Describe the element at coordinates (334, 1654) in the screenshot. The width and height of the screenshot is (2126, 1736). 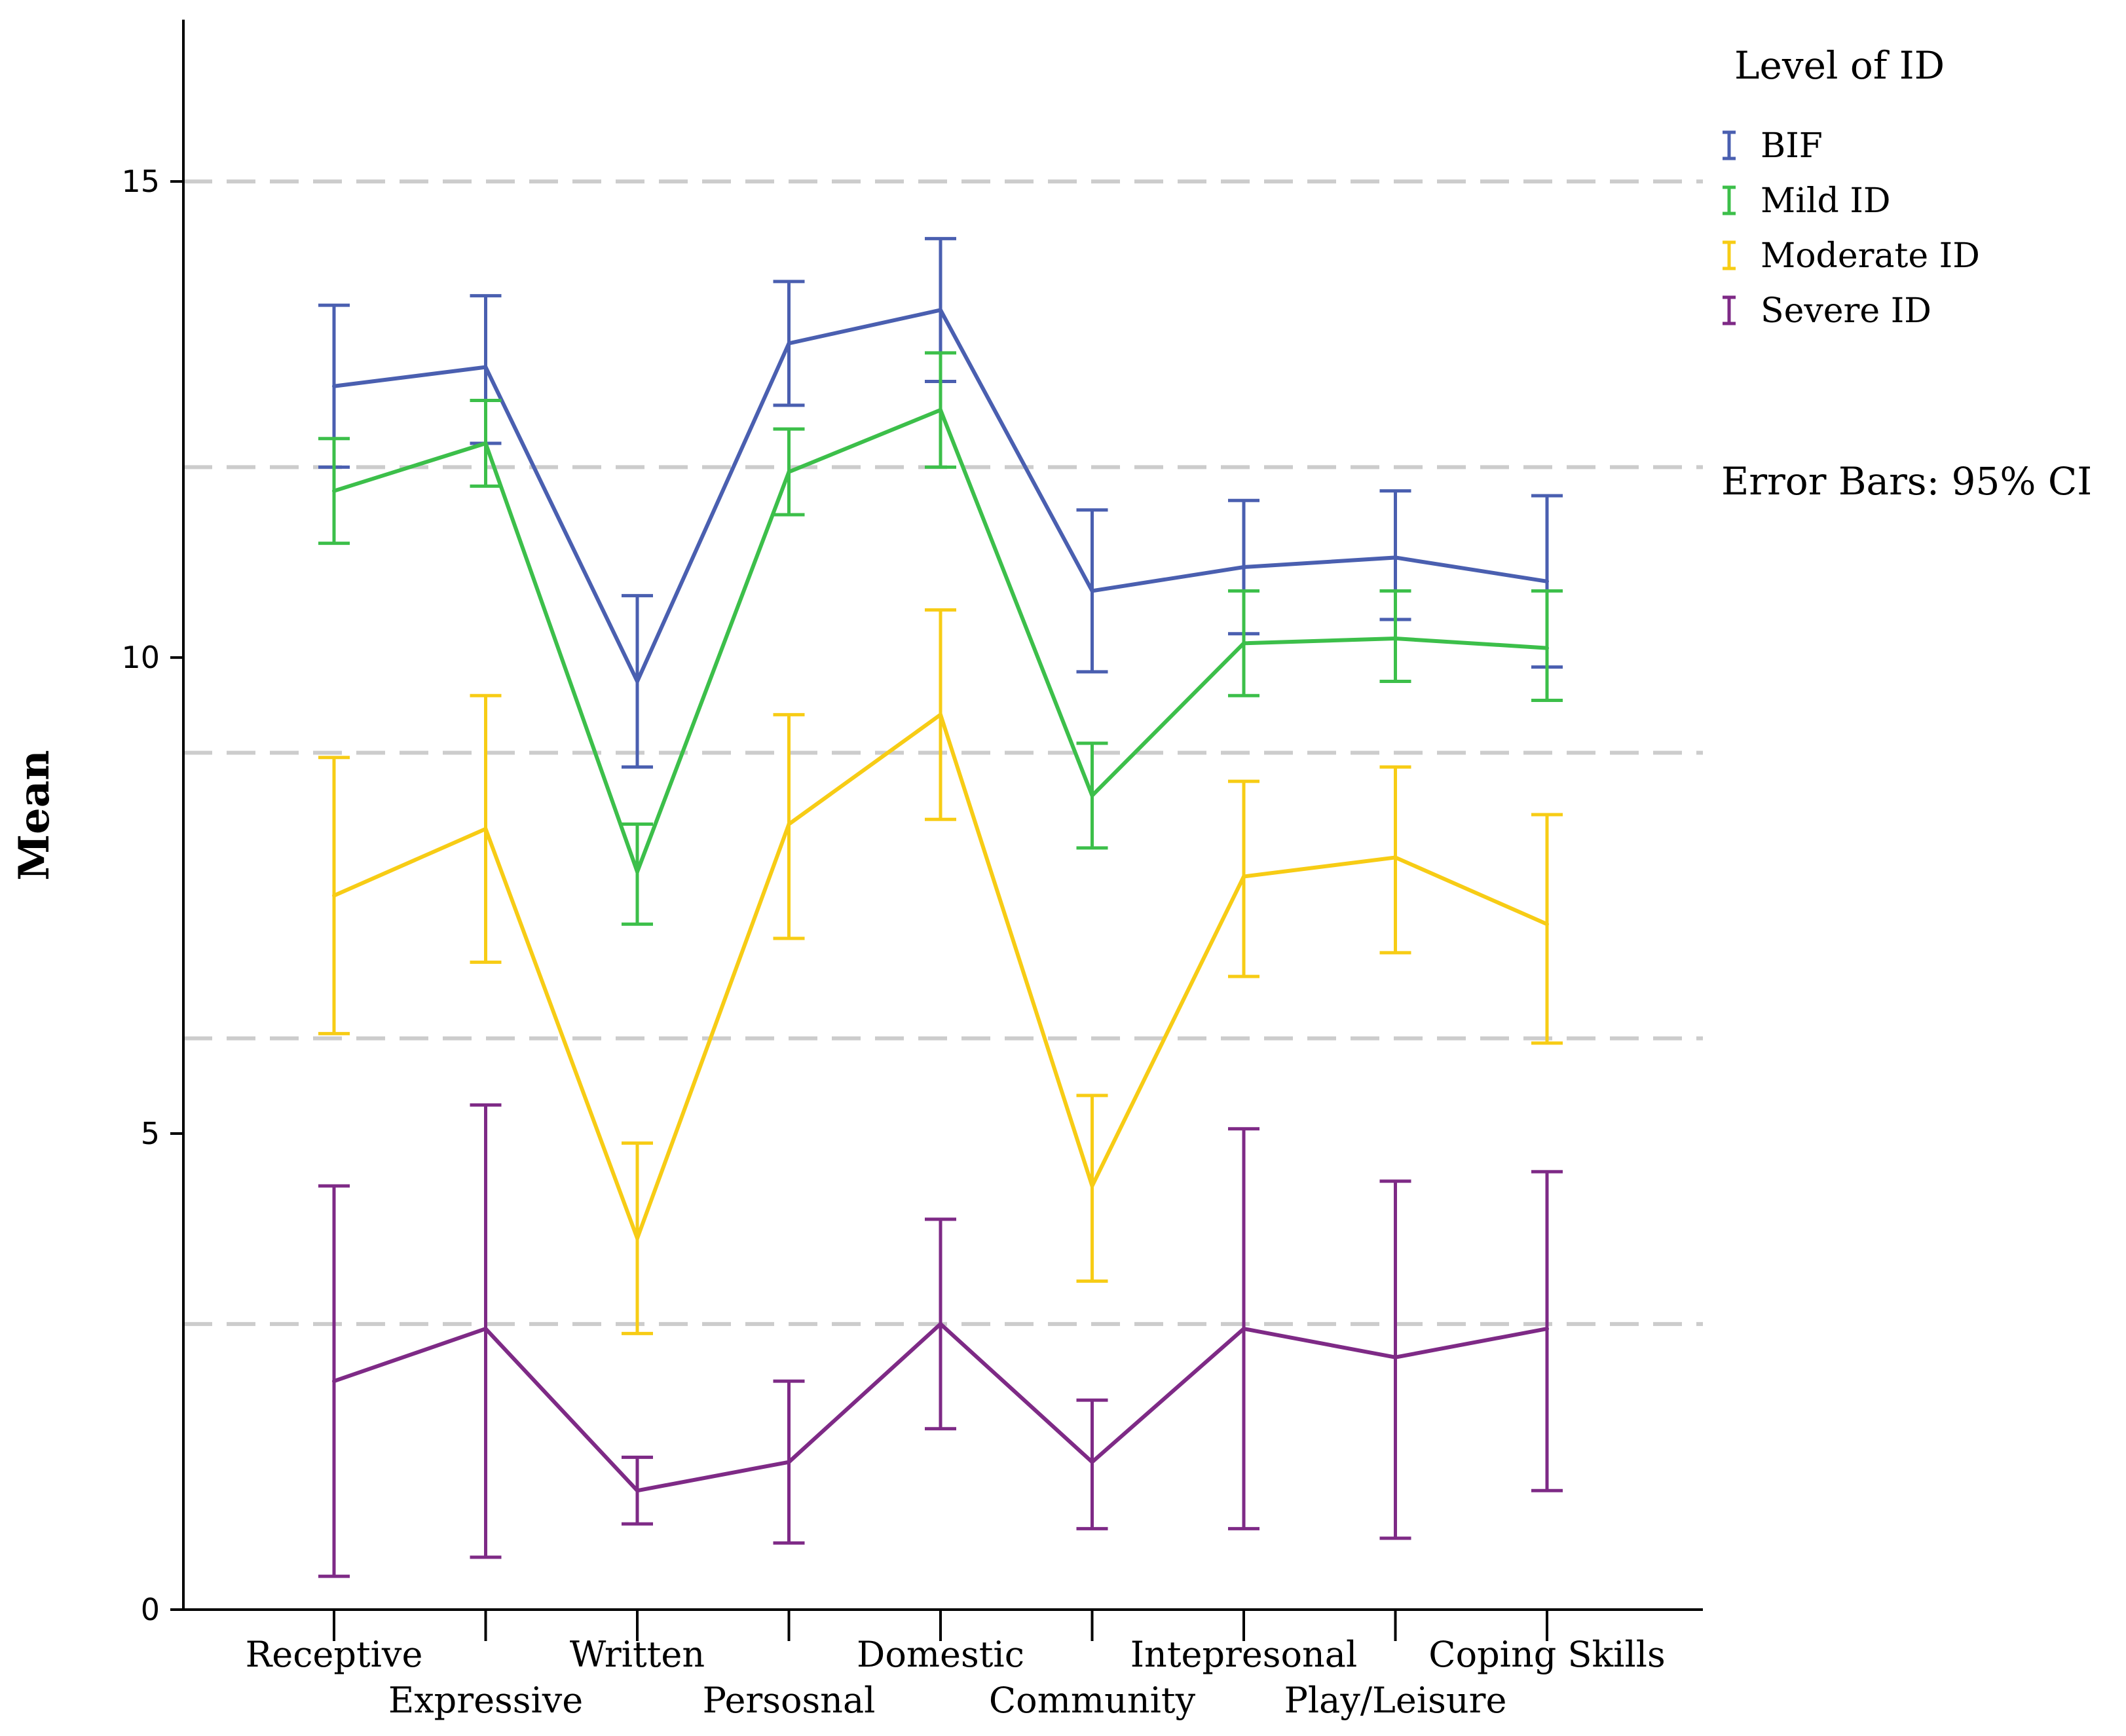
I see `x-tick-label: Receptive` at that location.